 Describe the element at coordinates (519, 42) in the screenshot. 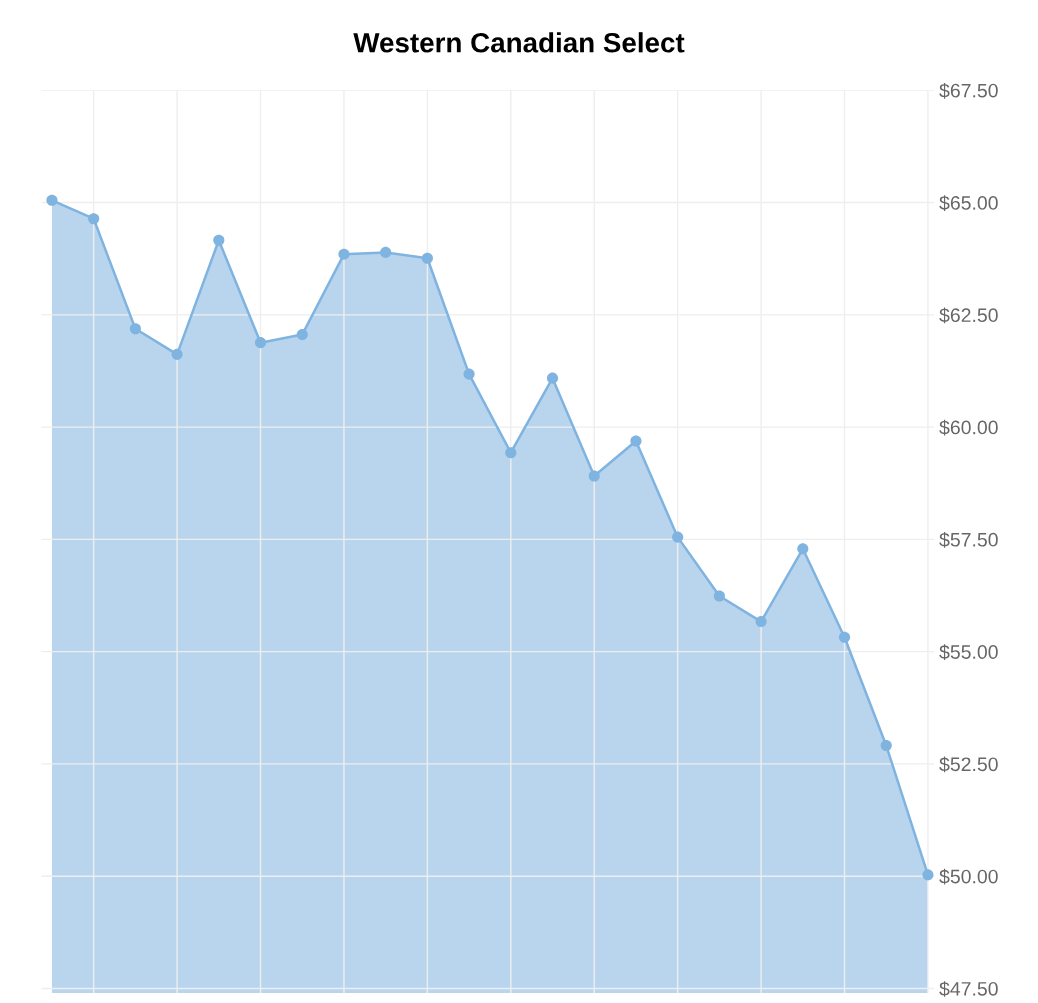

I see `chart-title: Western Canadian Select` at that location.